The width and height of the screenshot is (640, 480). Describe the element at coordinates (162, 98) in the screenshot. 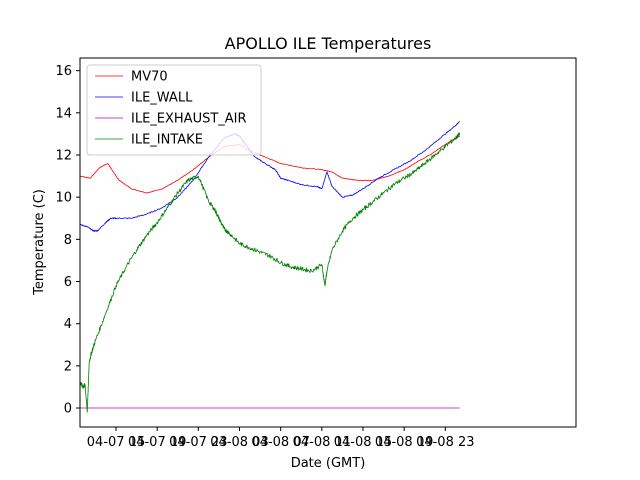

I see `legend-label: ILE_WALL` at that location.